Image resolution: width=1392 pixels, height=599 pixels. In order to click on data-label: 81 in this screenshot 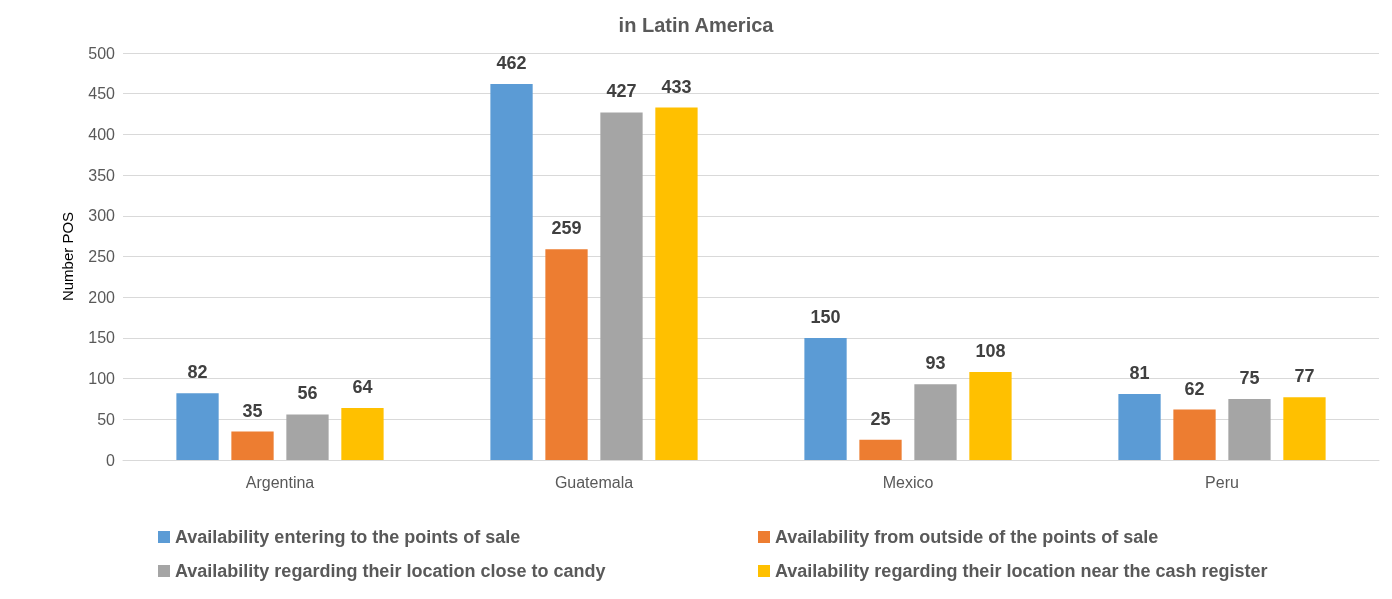, I will do `click(1139, 373)`.